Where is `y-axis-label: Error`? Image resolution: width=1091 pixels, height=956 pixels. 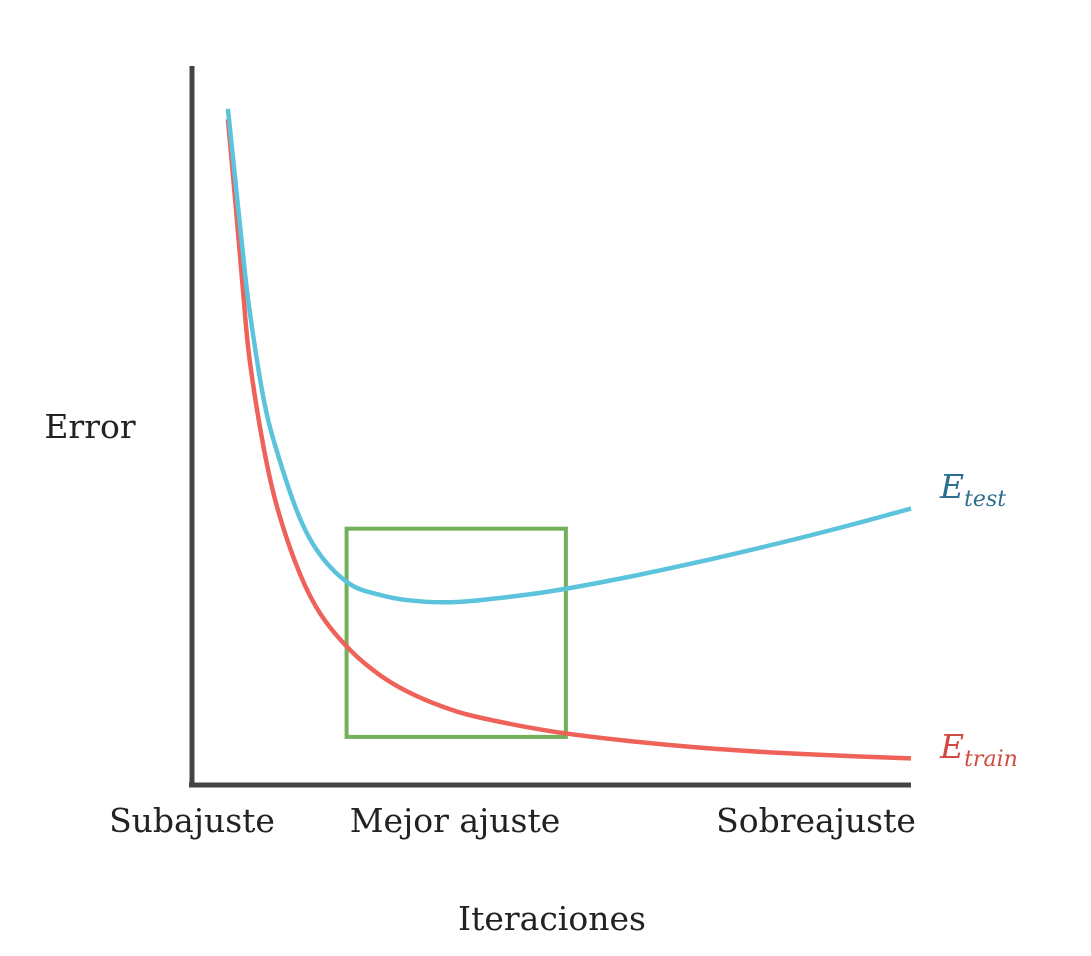
y-axis-label: Error is located at coordinates (90, 426).